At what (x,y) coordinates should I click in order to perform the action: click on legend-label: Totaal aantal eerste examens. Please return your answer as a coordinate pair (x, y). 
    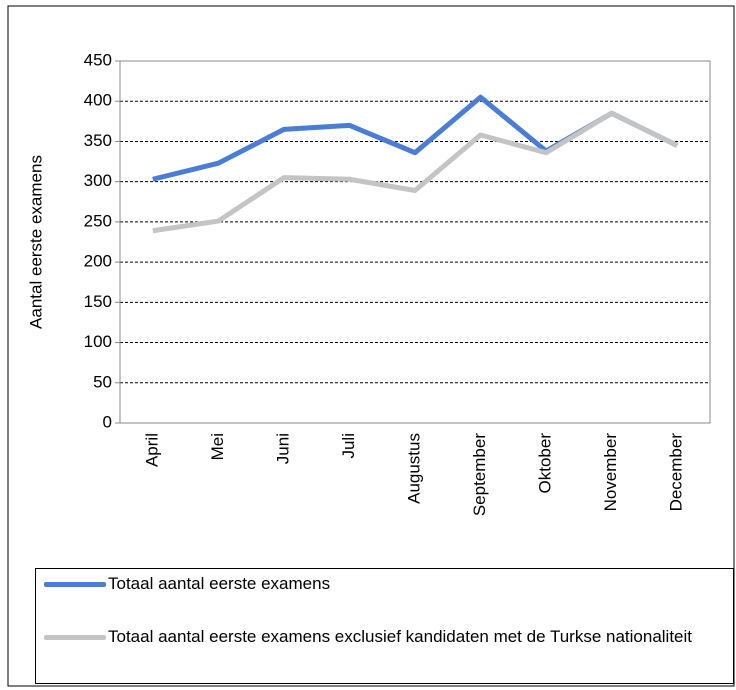
    Looking at the image, I should click on (219, 583).